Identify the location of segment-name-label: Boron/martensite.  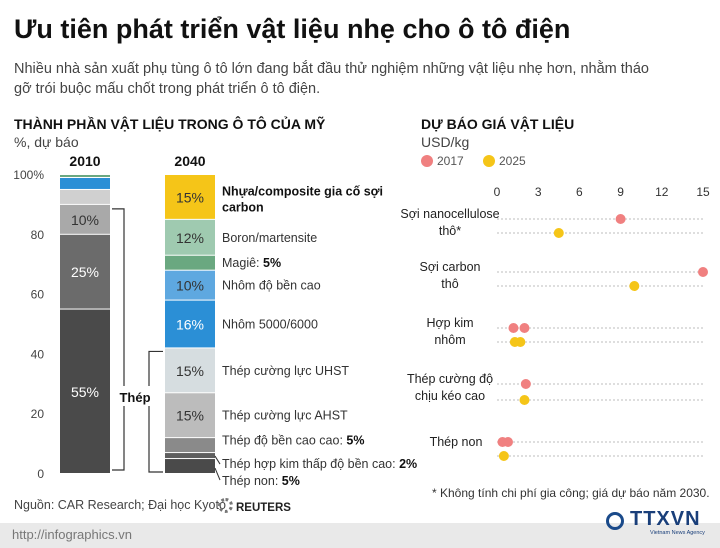
(269, 238).